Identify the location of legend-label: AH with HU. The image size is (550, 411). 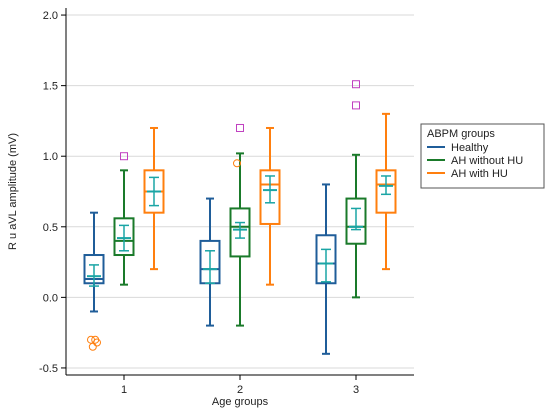
(479, 174).